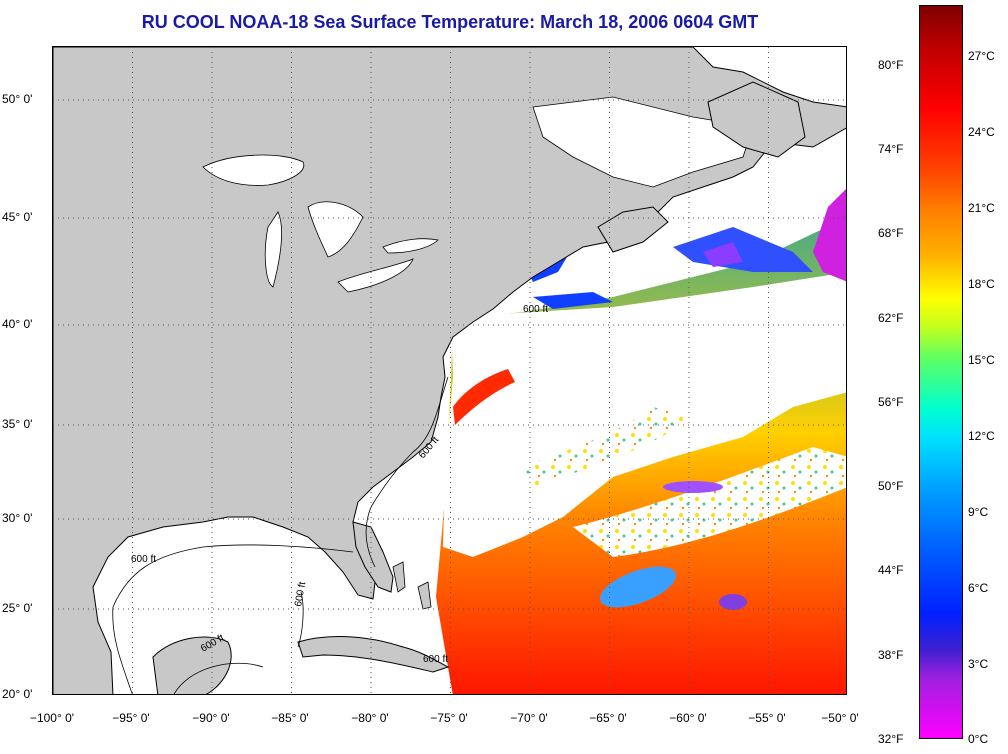  I want to click on lon-label: −55° 0', so click(767, 718).